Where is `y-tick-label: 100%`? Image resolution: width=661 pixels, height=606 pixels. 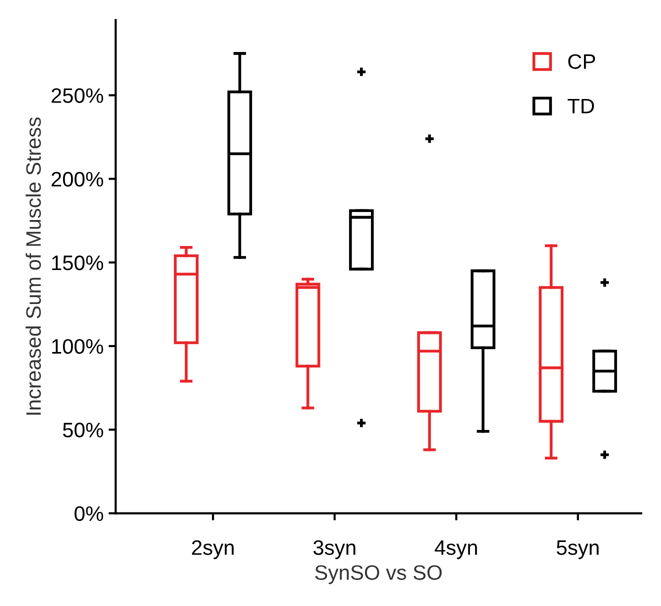 y-tick-label: 100% is located at coordinates (78, 346).